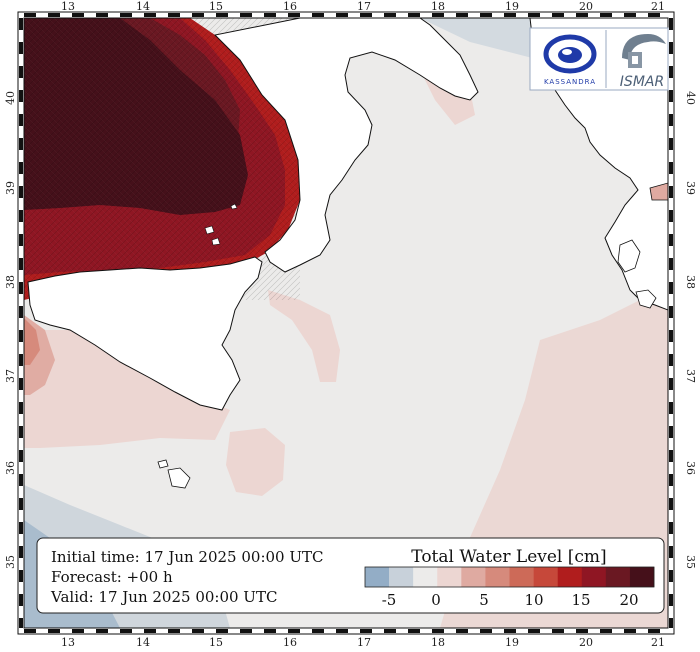 This screenshot has height=652, width=700. What do you see at coordinates (10, 330) in the screenshot?
I see `lat-labels-left: 40 39 38 37 36 35` at bounding box center [10, 330].